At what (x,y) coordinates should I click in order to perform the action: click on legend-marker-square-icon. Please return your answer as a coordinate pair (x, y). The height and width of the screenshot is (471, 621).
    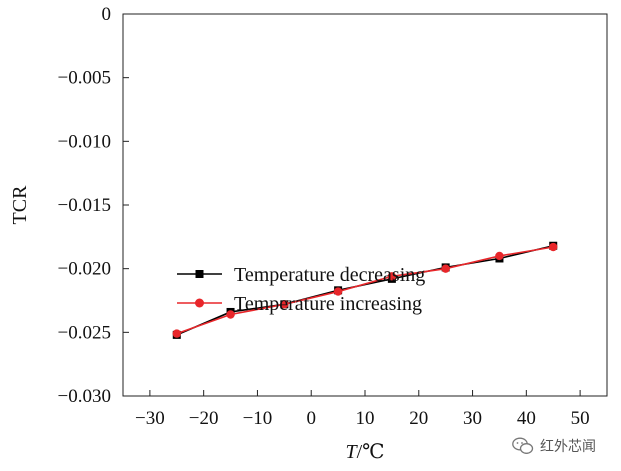
    Looking at the image, I should click on (199, 274).